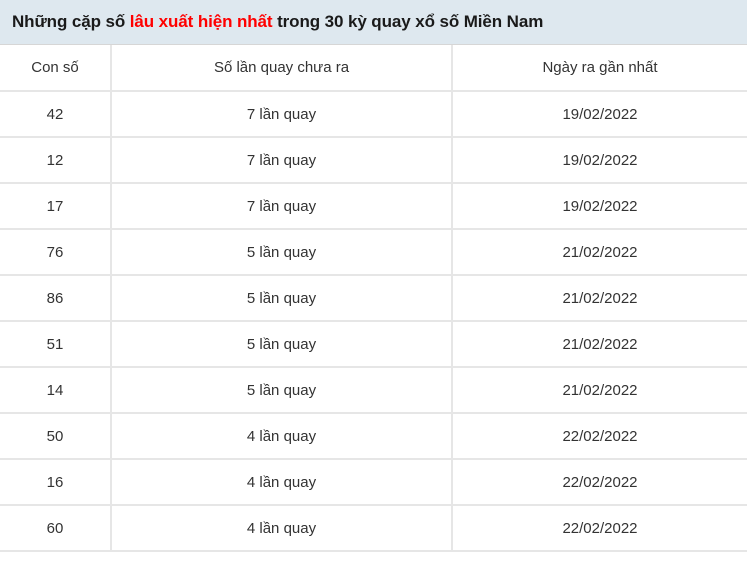  What do you see at coordinates (55, 68) in the screenshot?
I see `column-header-number: Con số` at bounding box center [55, 68].